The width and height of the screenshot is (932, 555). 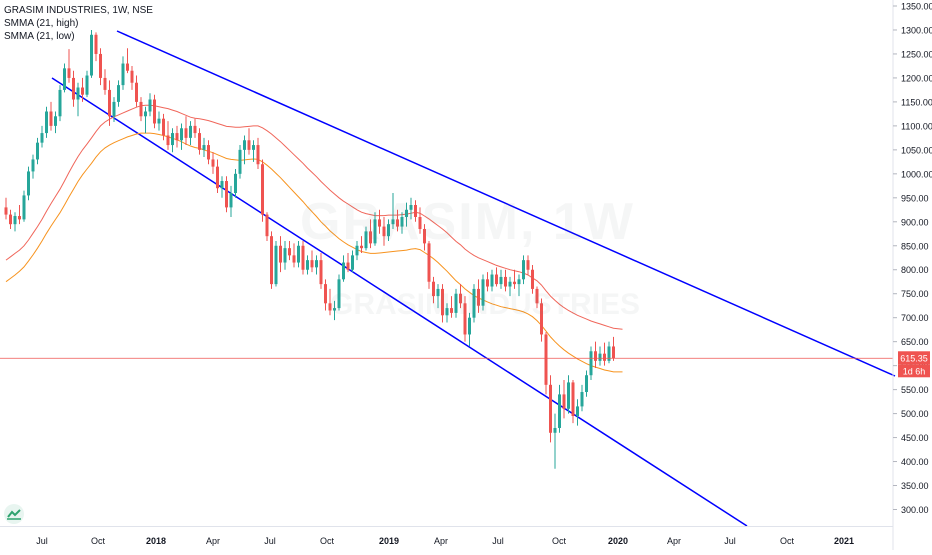 What do you see at coordinates (441, 541) in the screenshot?
I see `x-tick-label: Apr` at bounding box center [441, 541].